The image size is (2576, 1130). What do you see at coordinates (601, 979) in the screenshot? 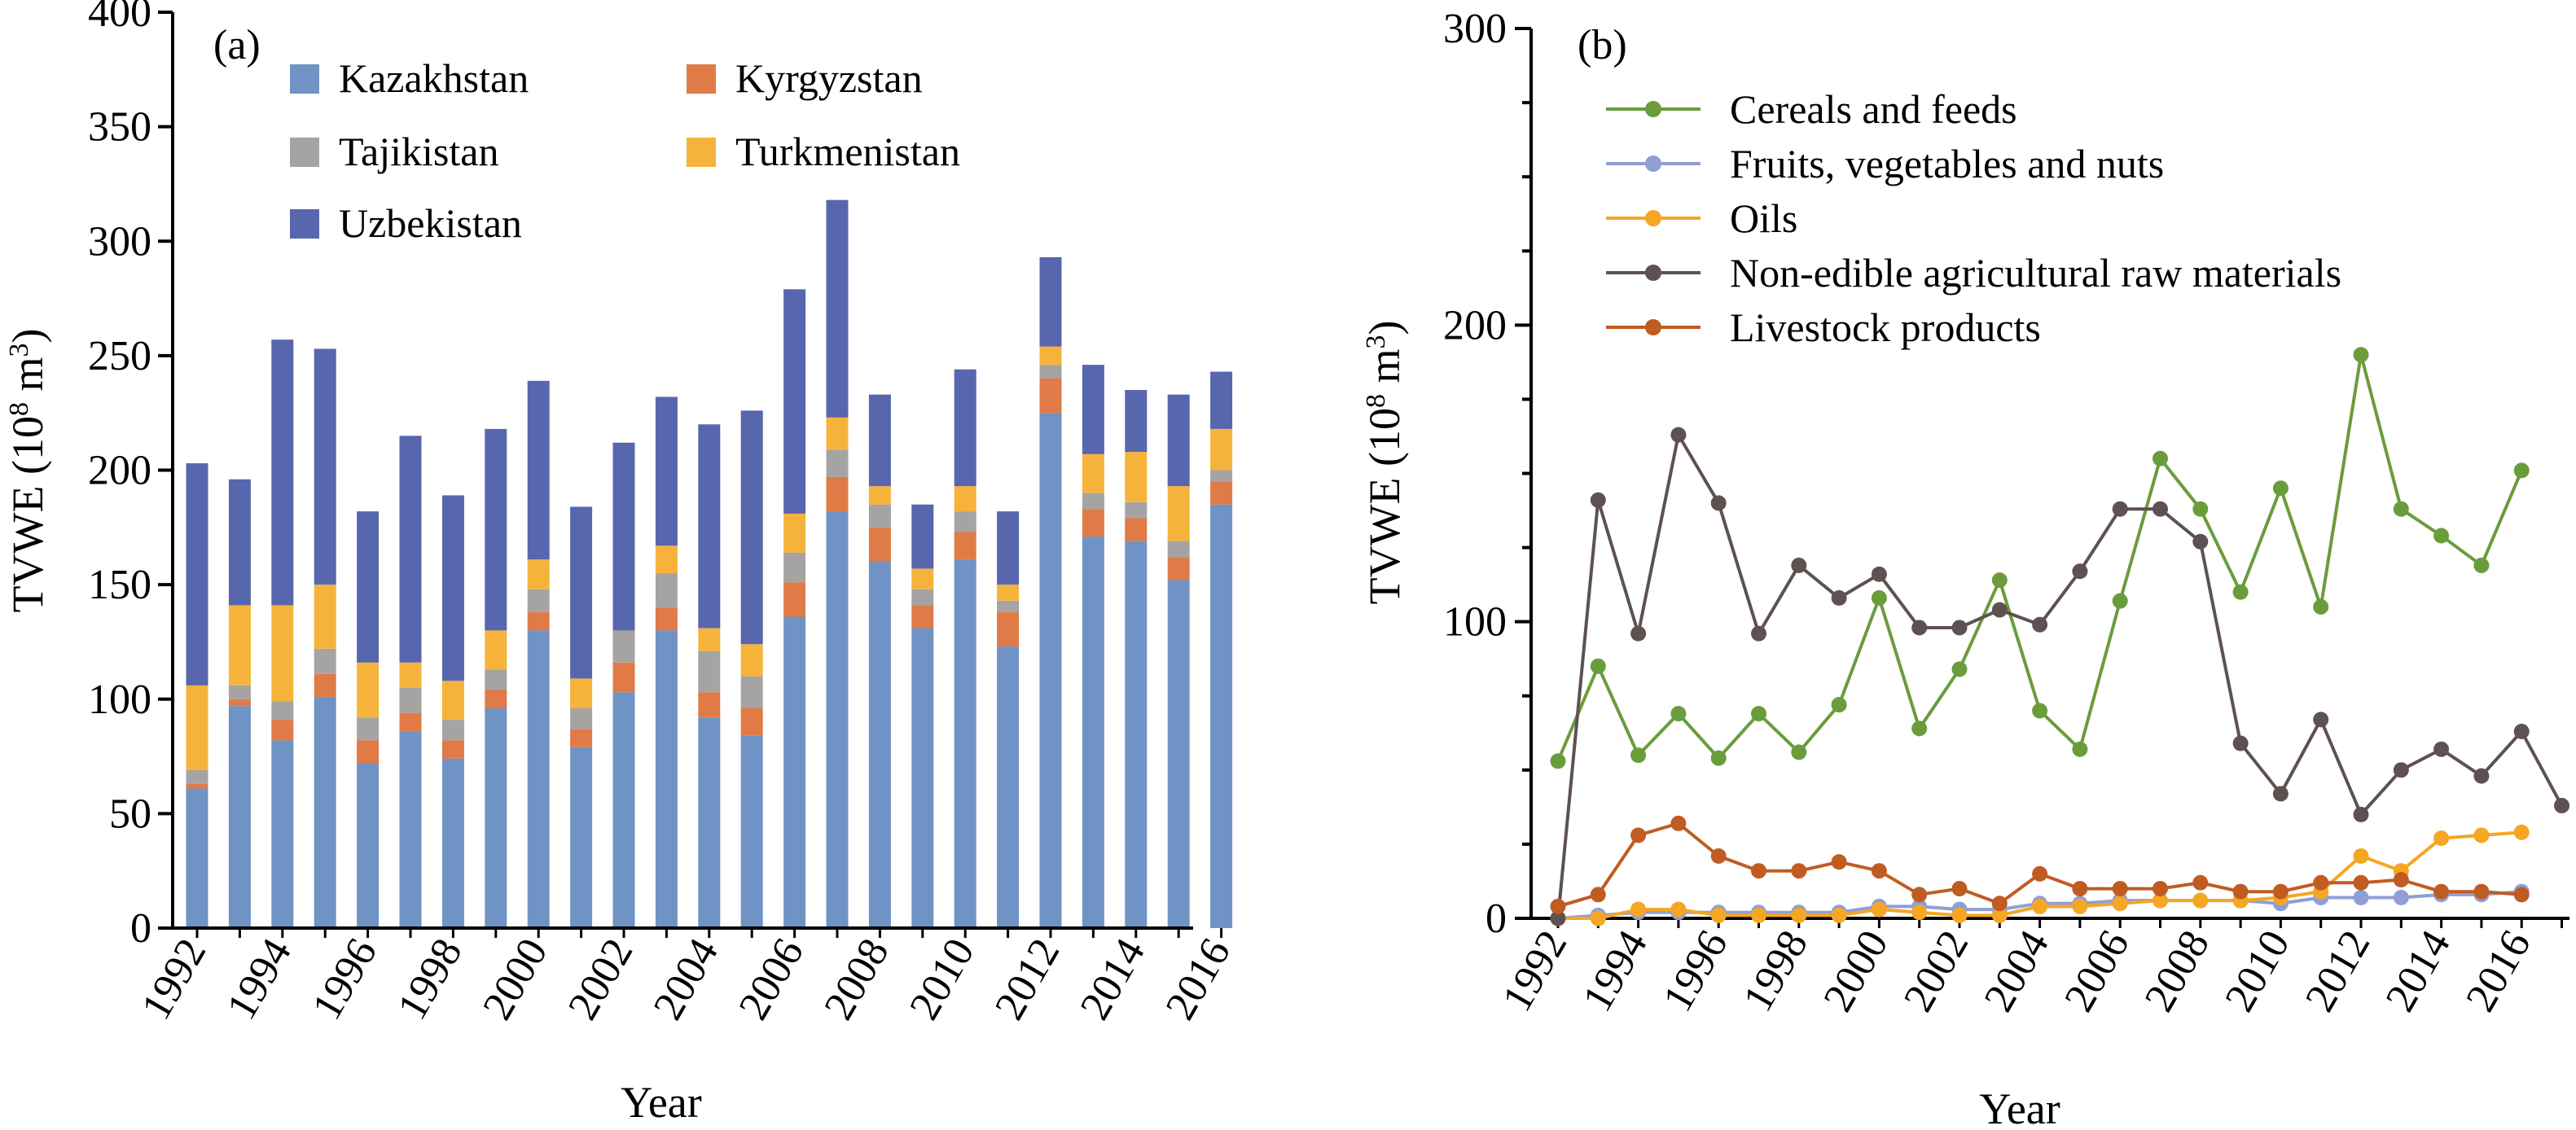
I see `x-tick-label: 2002` at bounding box center [601, 979].